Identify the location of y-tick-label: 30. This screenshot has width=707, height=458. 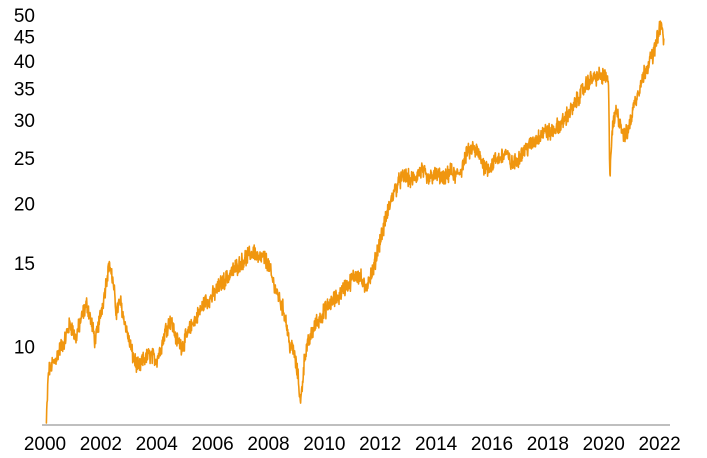
(24, 121).